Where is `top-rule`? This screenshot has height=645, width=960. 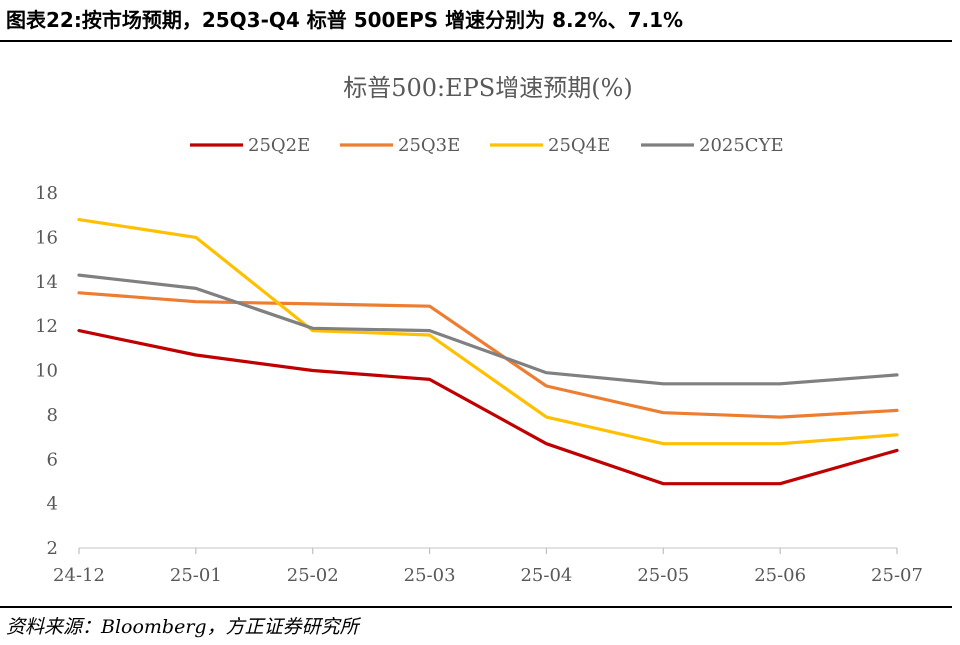 top-rule is located at coordinates (476, 41).